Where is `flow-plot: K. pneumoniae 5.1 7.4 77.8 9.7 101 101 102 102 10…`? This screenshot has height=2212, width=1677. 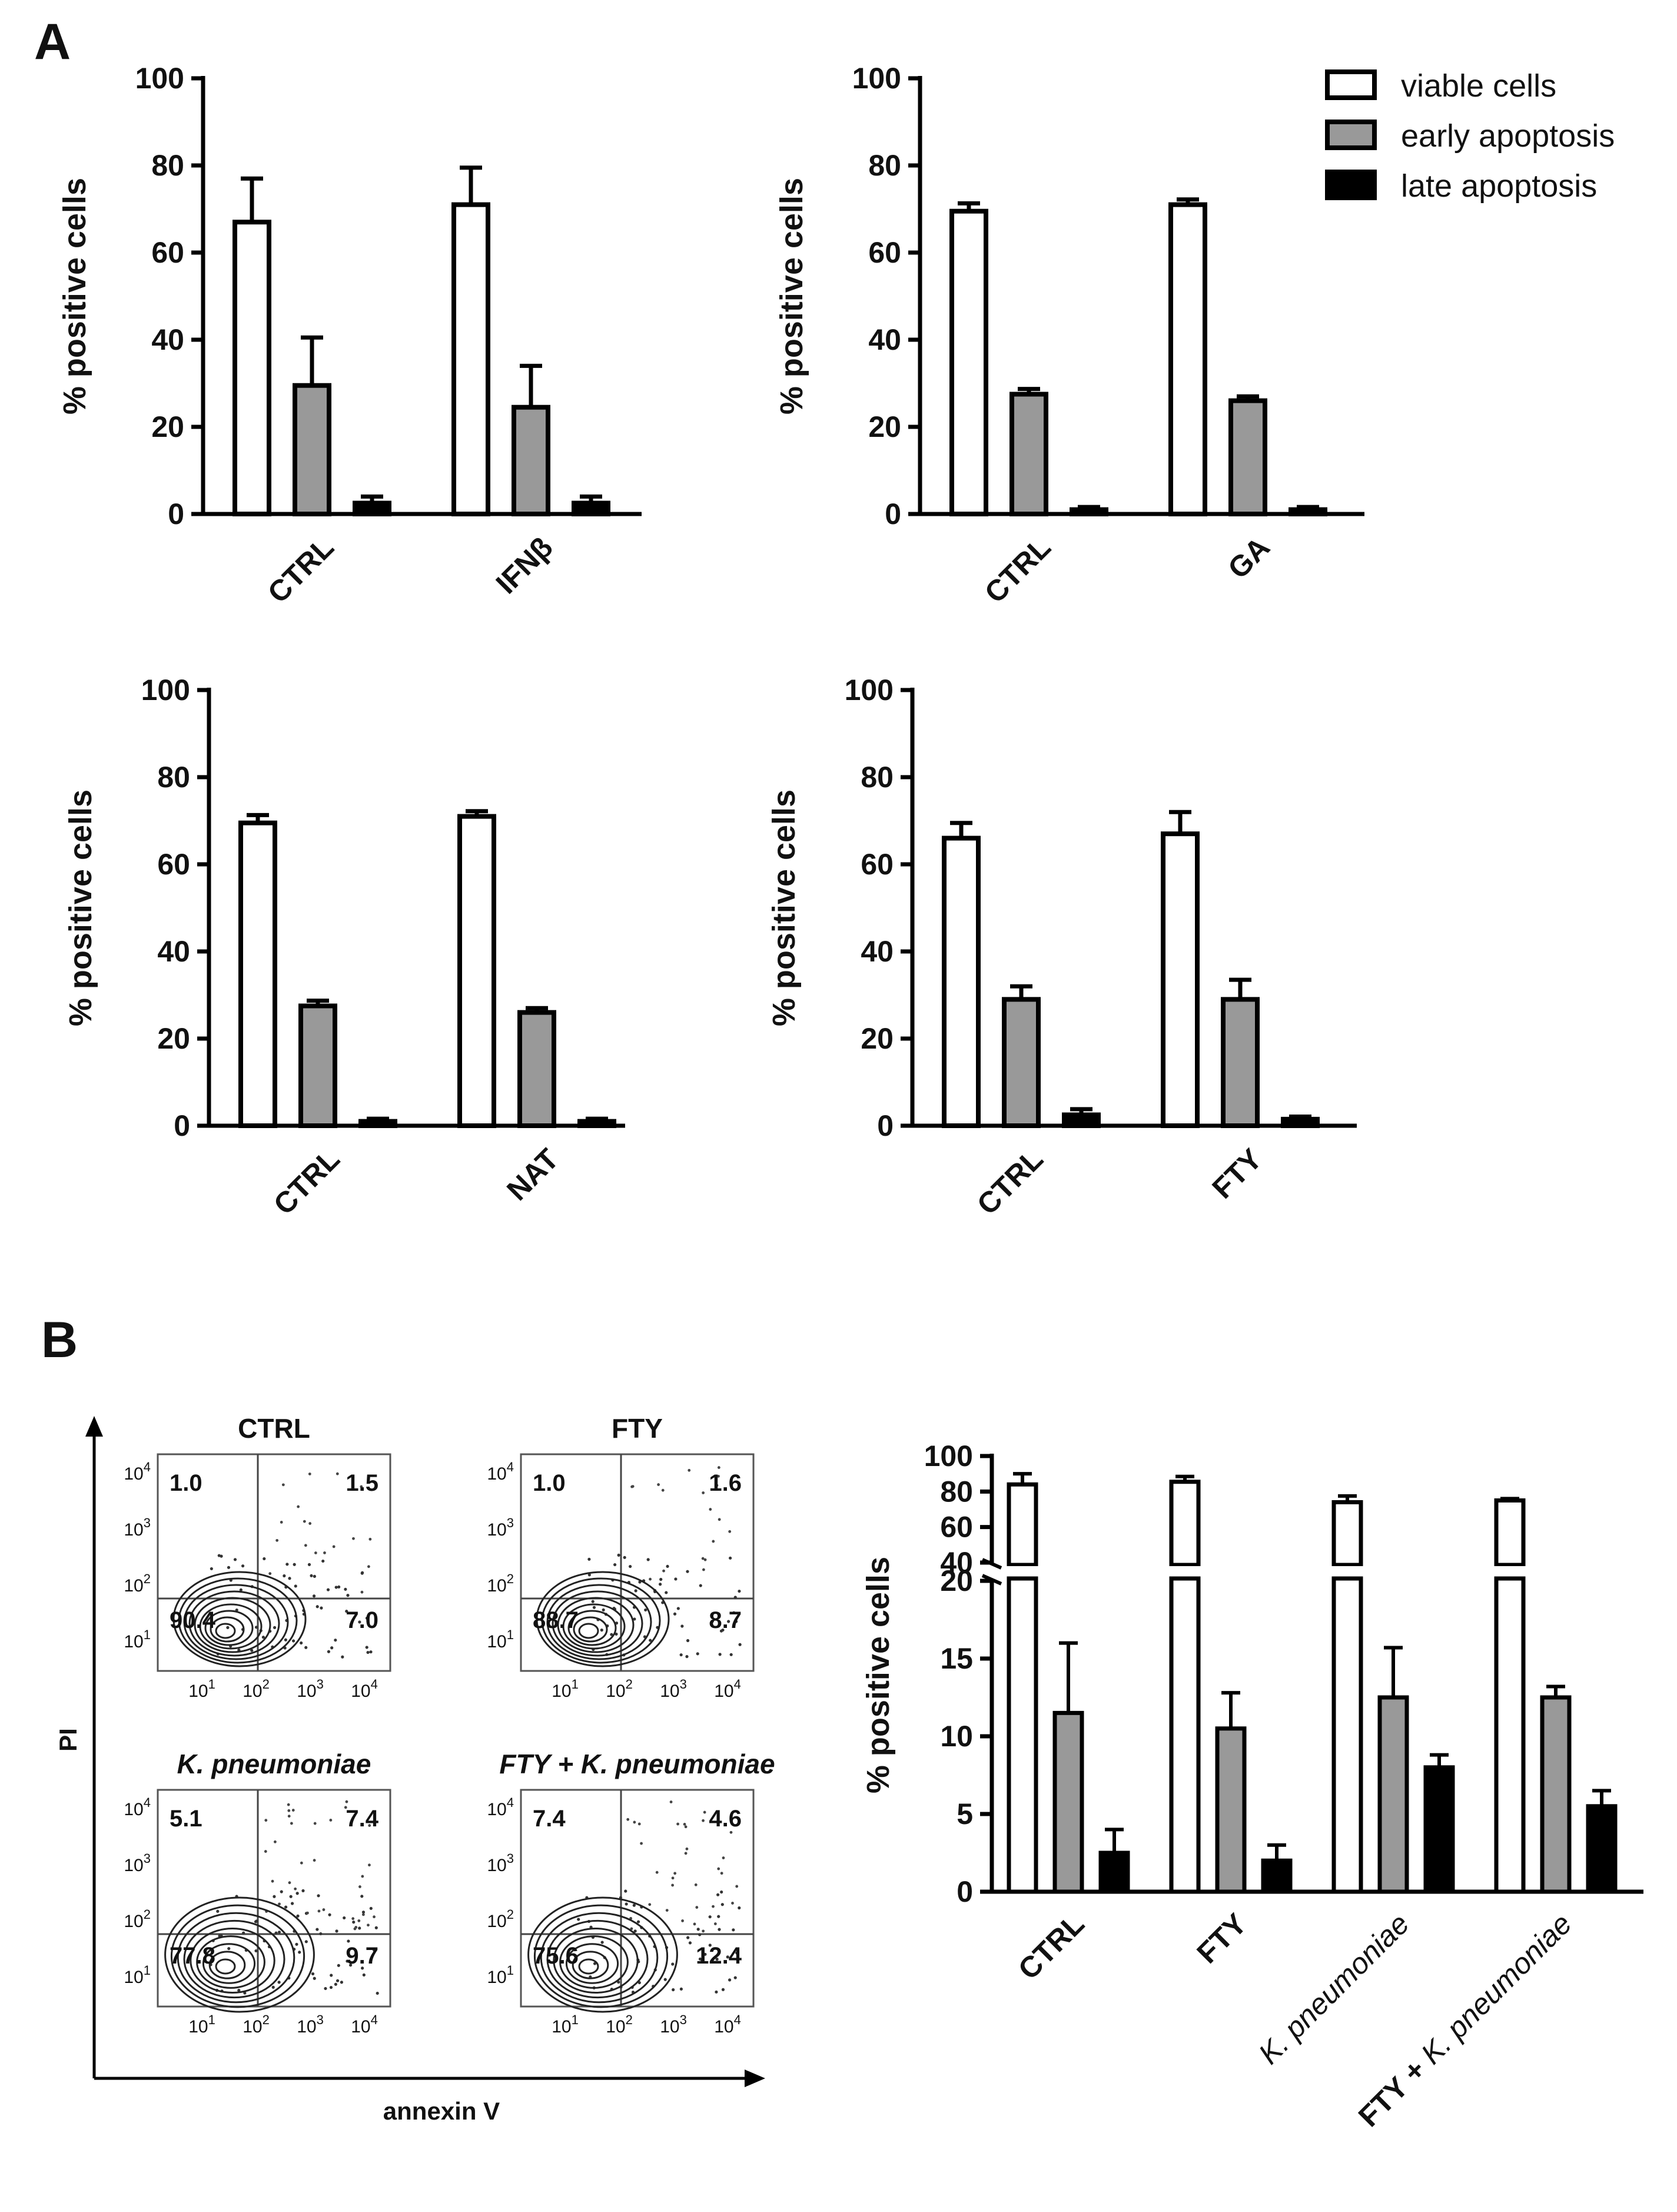
flow-plot: K. pneumoniae 5.1 7.4 77.8 9.7 101 101 102 102 10… is located at coordinates (258, 1893).